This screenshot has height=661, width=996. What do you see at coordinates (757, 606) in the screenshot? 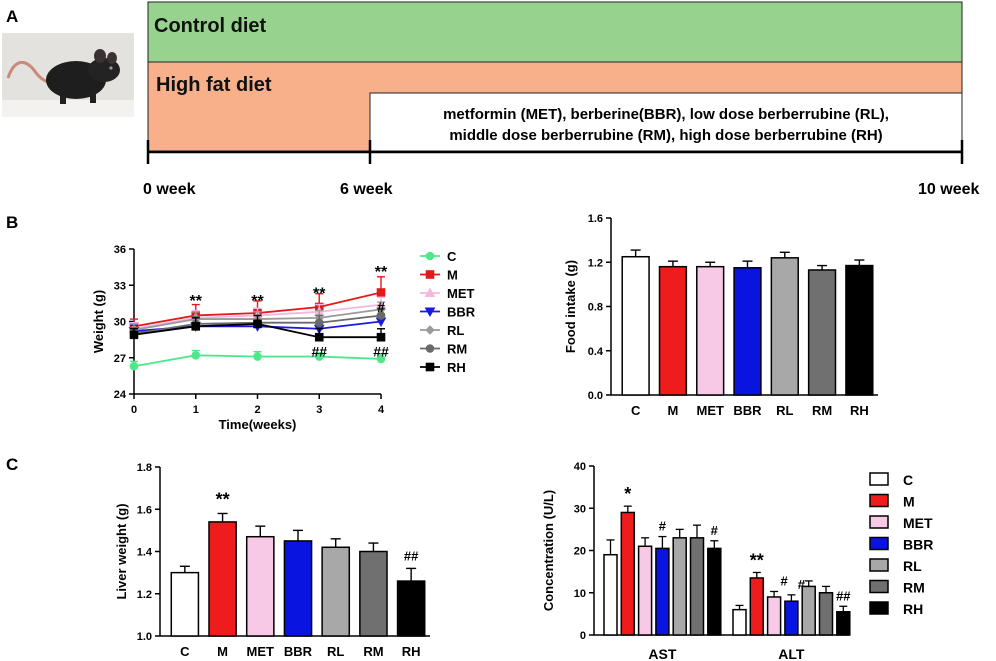
I see `bar-M-ALT` at bounding box center [757, 606].